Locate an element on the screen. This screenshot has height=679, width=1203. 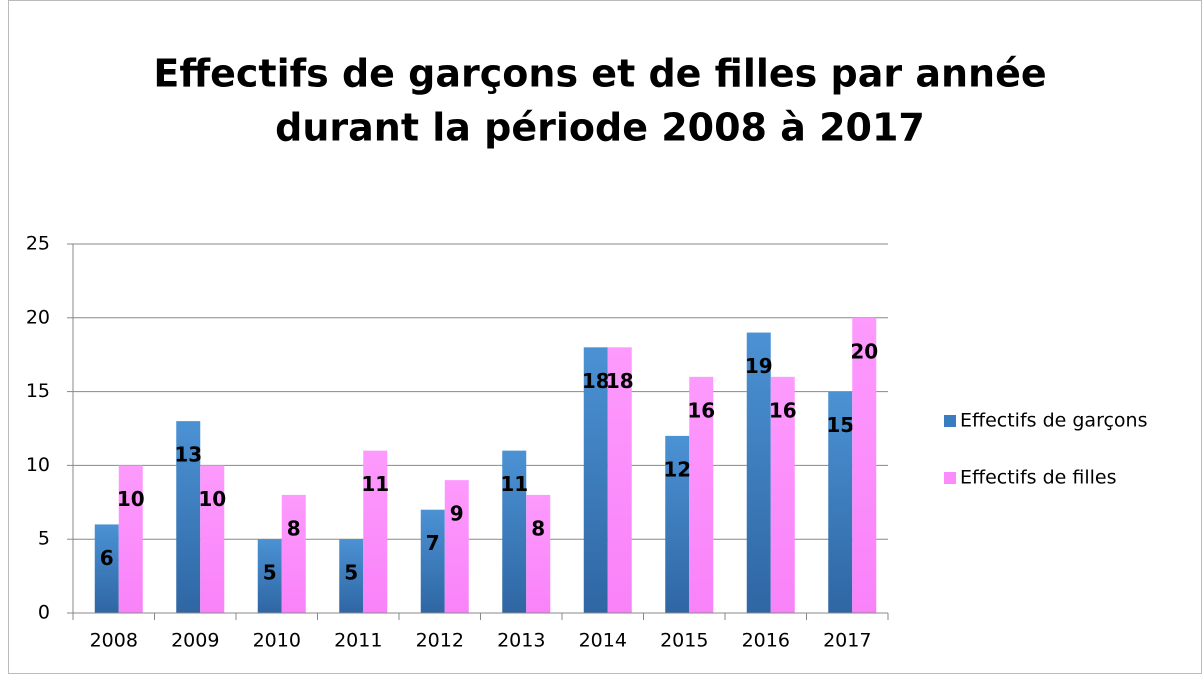
chart-title: durant la période 2008 à 2017 is located at coordinates (600, 128).